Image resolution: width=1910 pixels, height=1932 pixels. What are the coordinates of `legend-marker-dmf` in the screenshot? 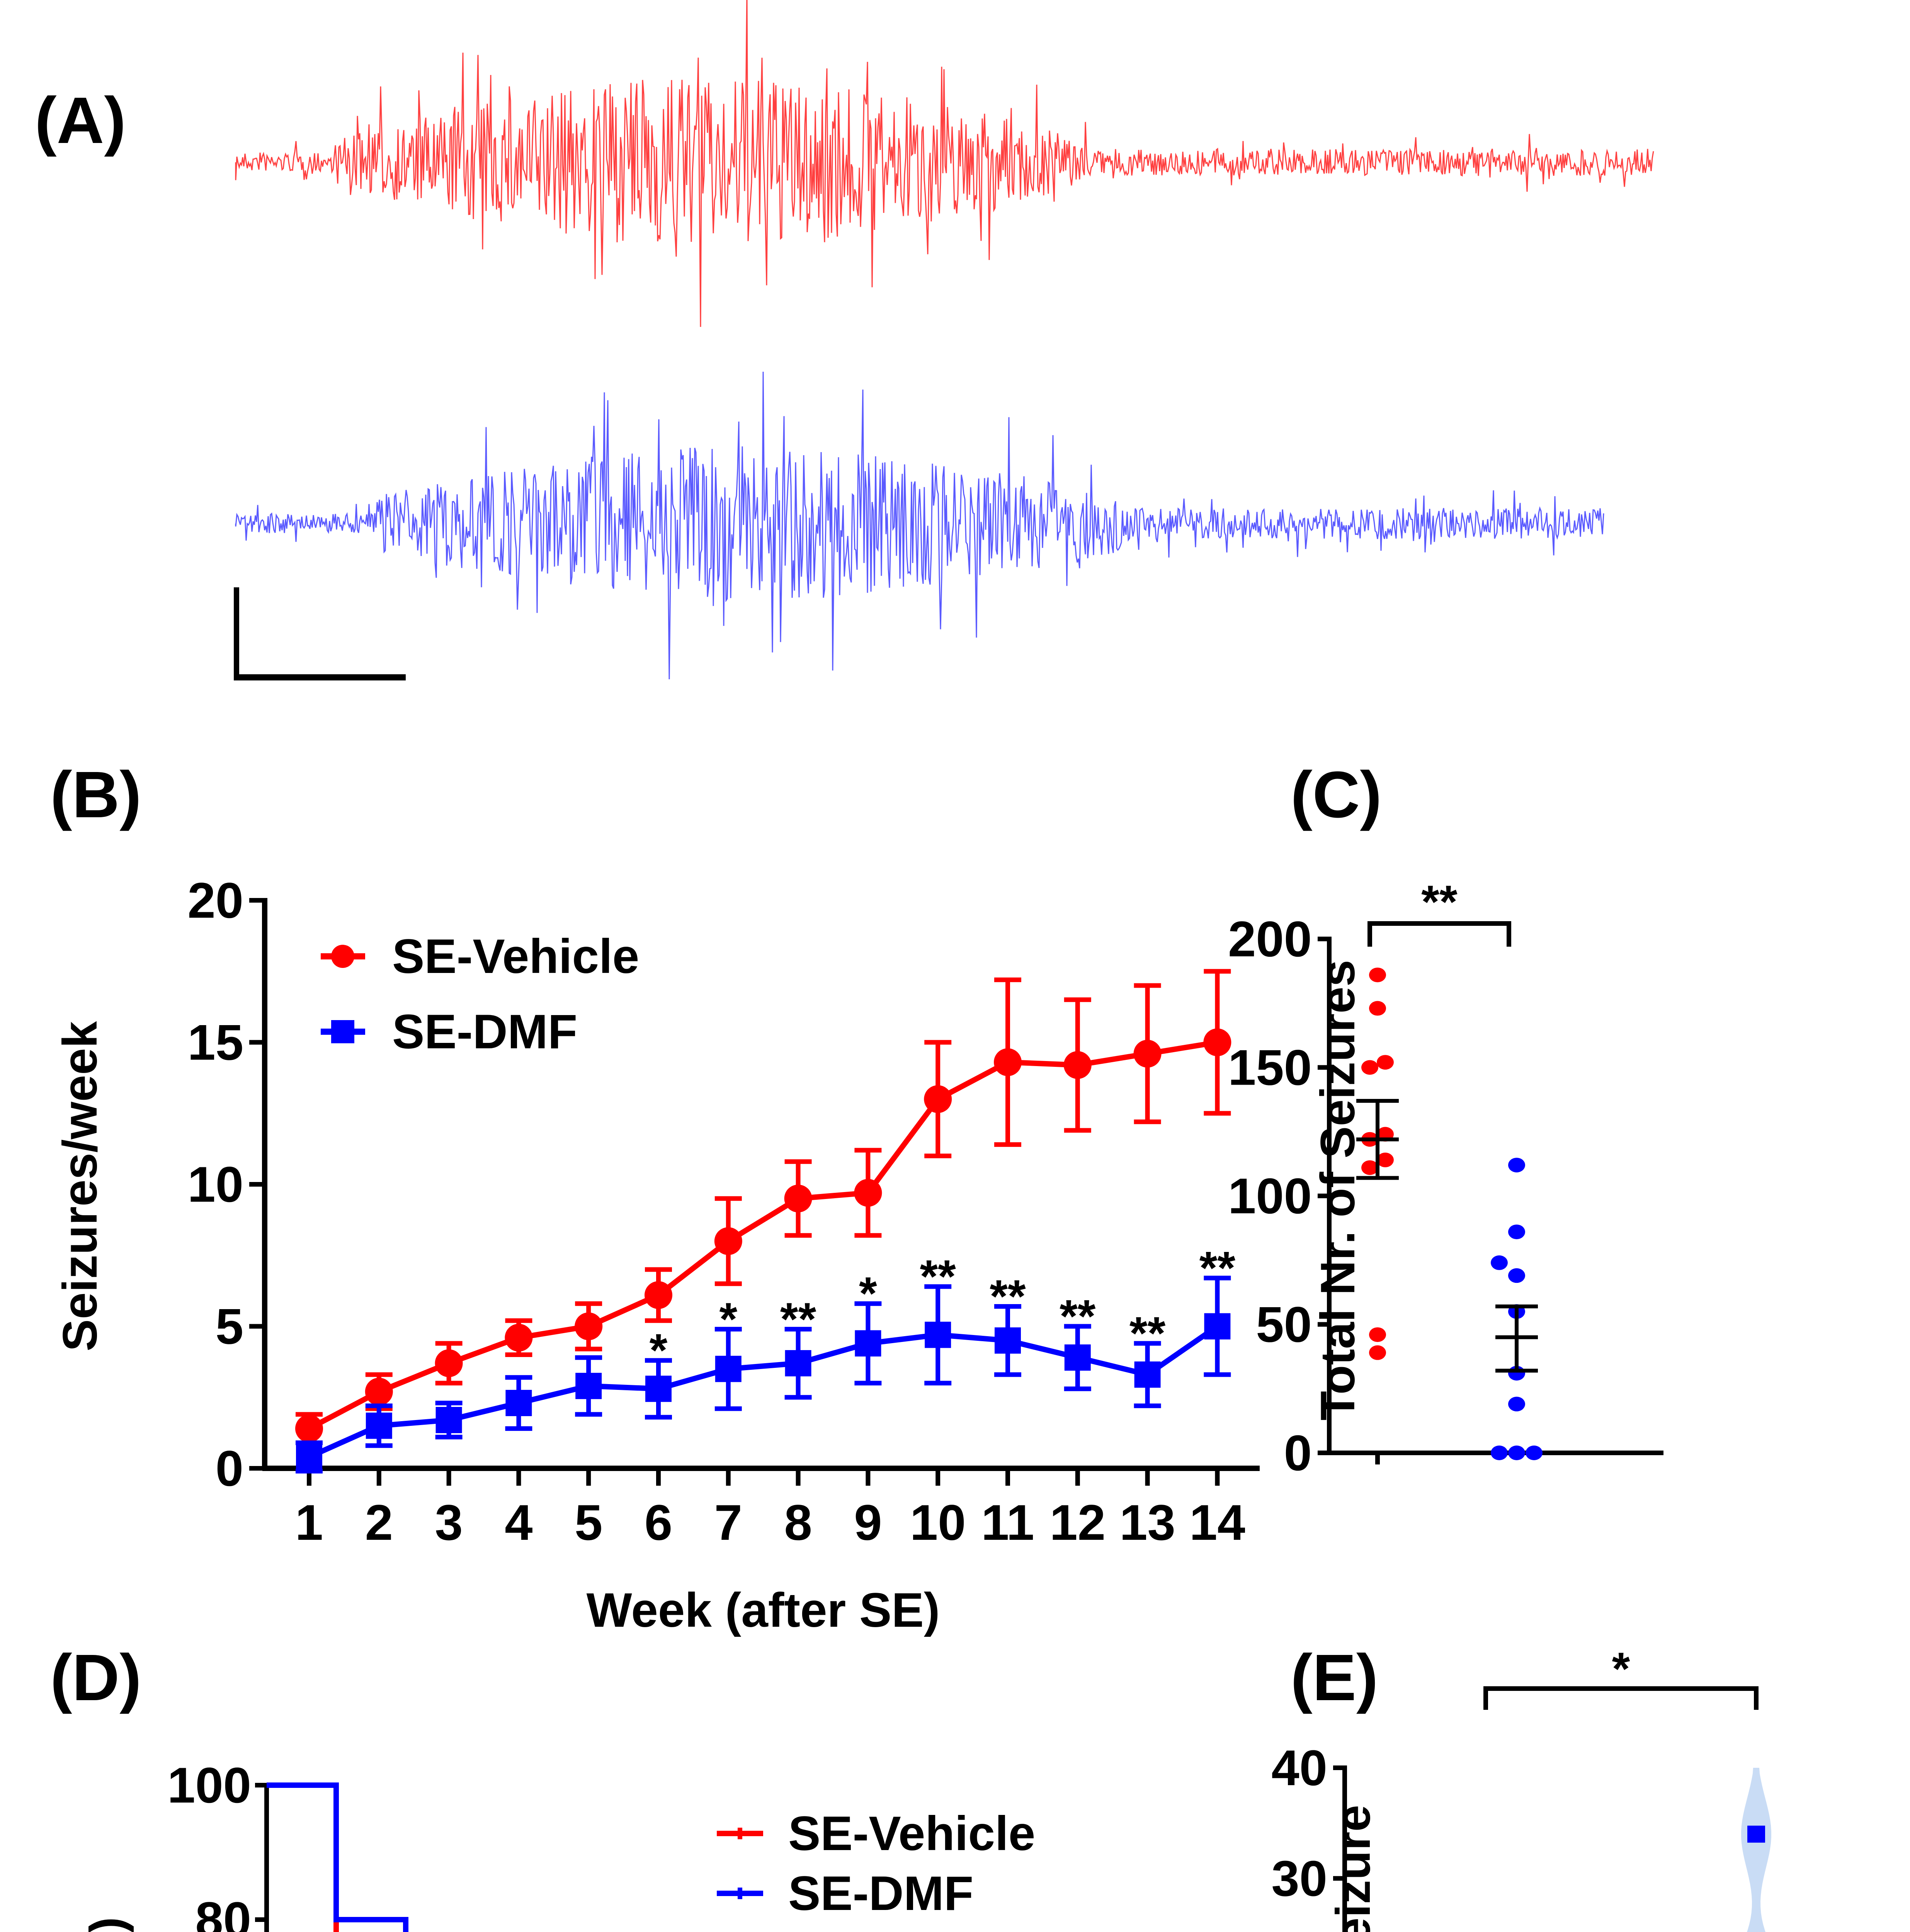 It's located at (342, 1031).